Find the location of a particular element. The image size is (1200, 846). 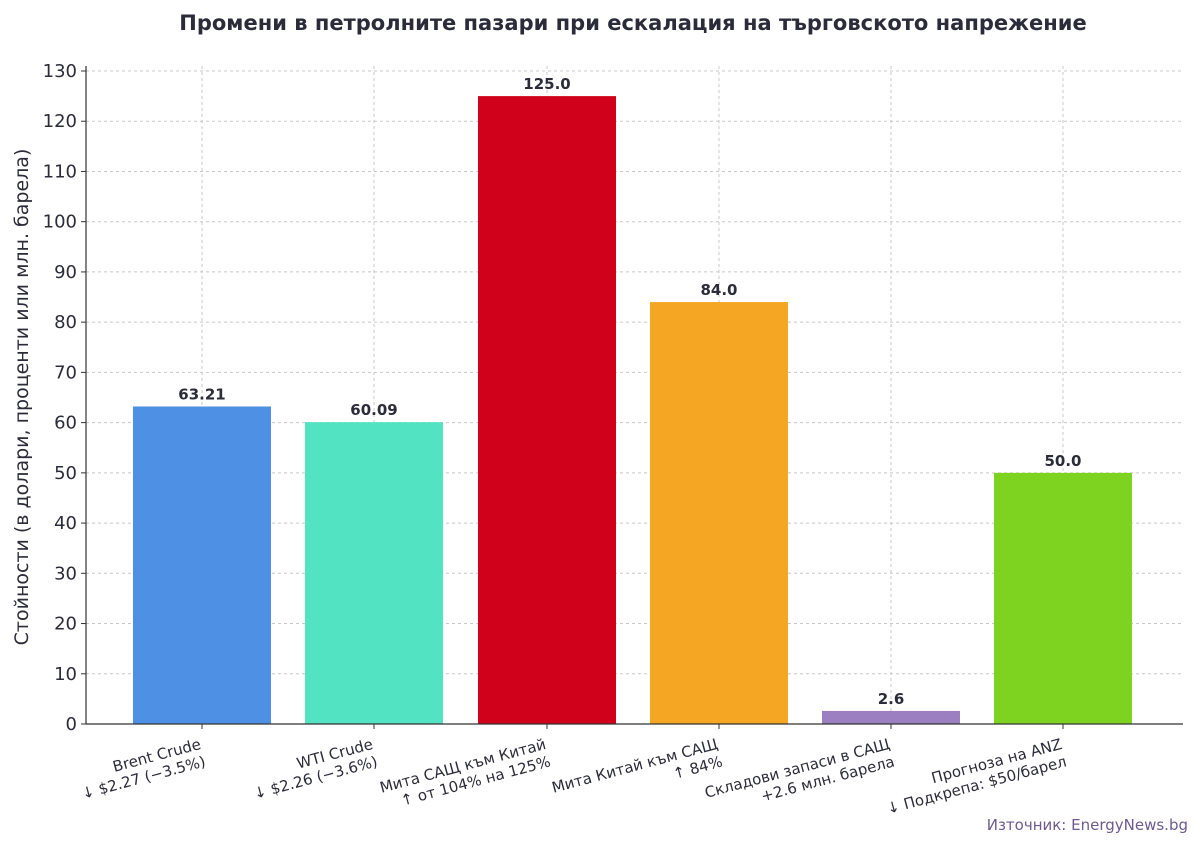

x-tick-label: Brent Crude↓ $2.27 (−3.5%) is located at coordinates (144, 769).